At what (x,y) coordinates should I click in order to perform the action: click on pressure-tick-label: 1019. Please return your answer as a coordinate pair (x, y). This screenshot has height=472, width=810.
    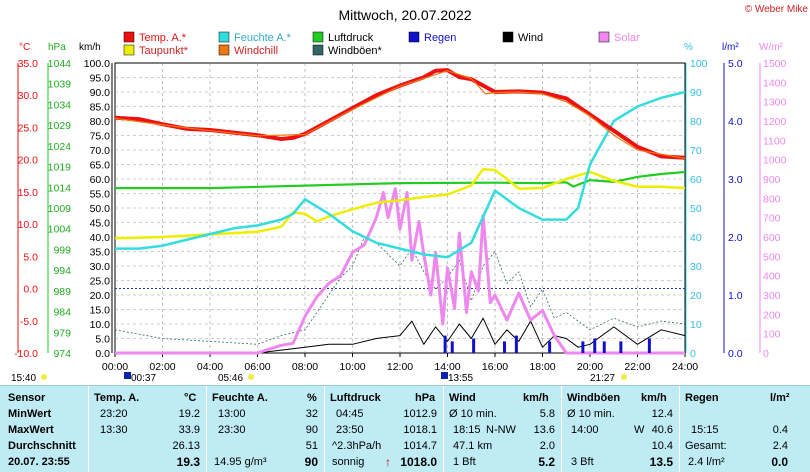
    Looking at the image, I should click on (60, 168).